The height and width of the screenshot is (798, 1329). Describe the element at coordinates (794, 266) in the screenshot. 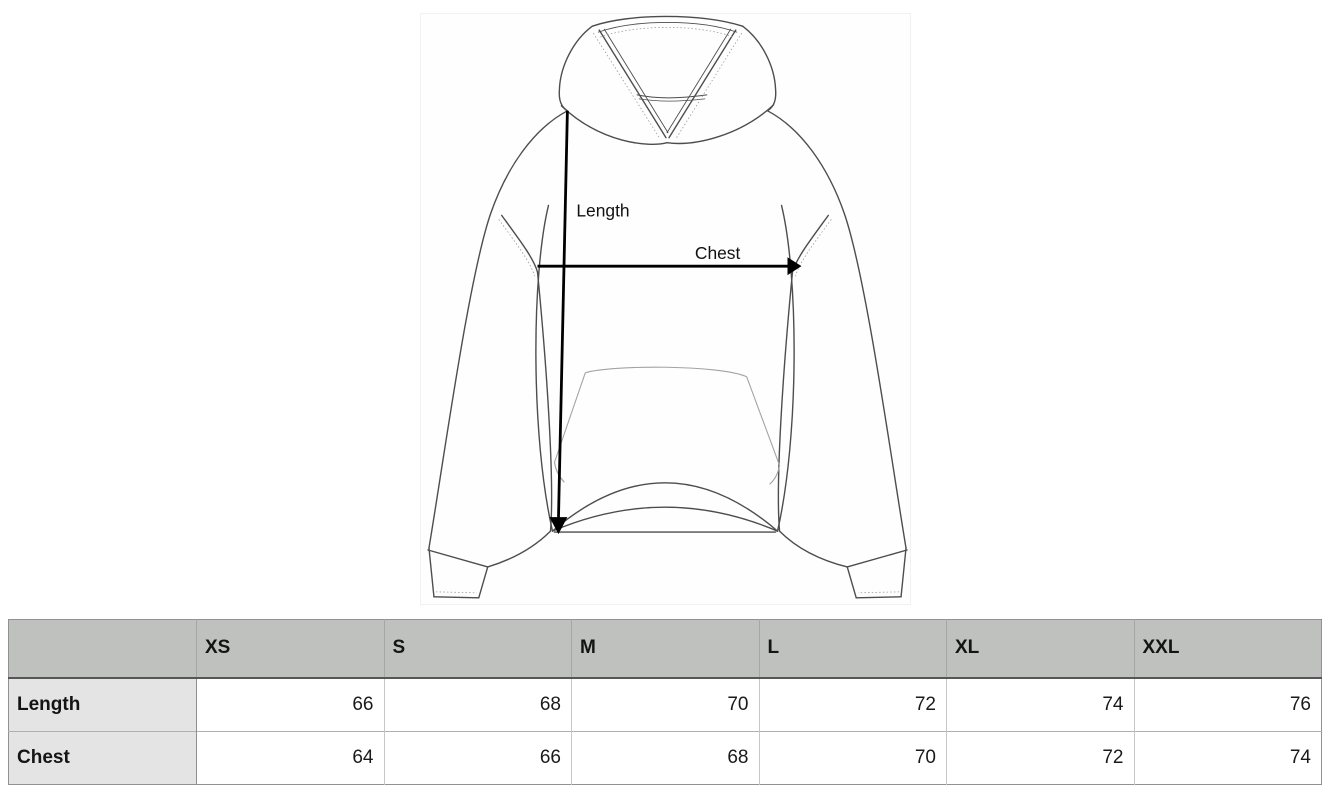

I see `chest-arrowhead-icon` at that location.